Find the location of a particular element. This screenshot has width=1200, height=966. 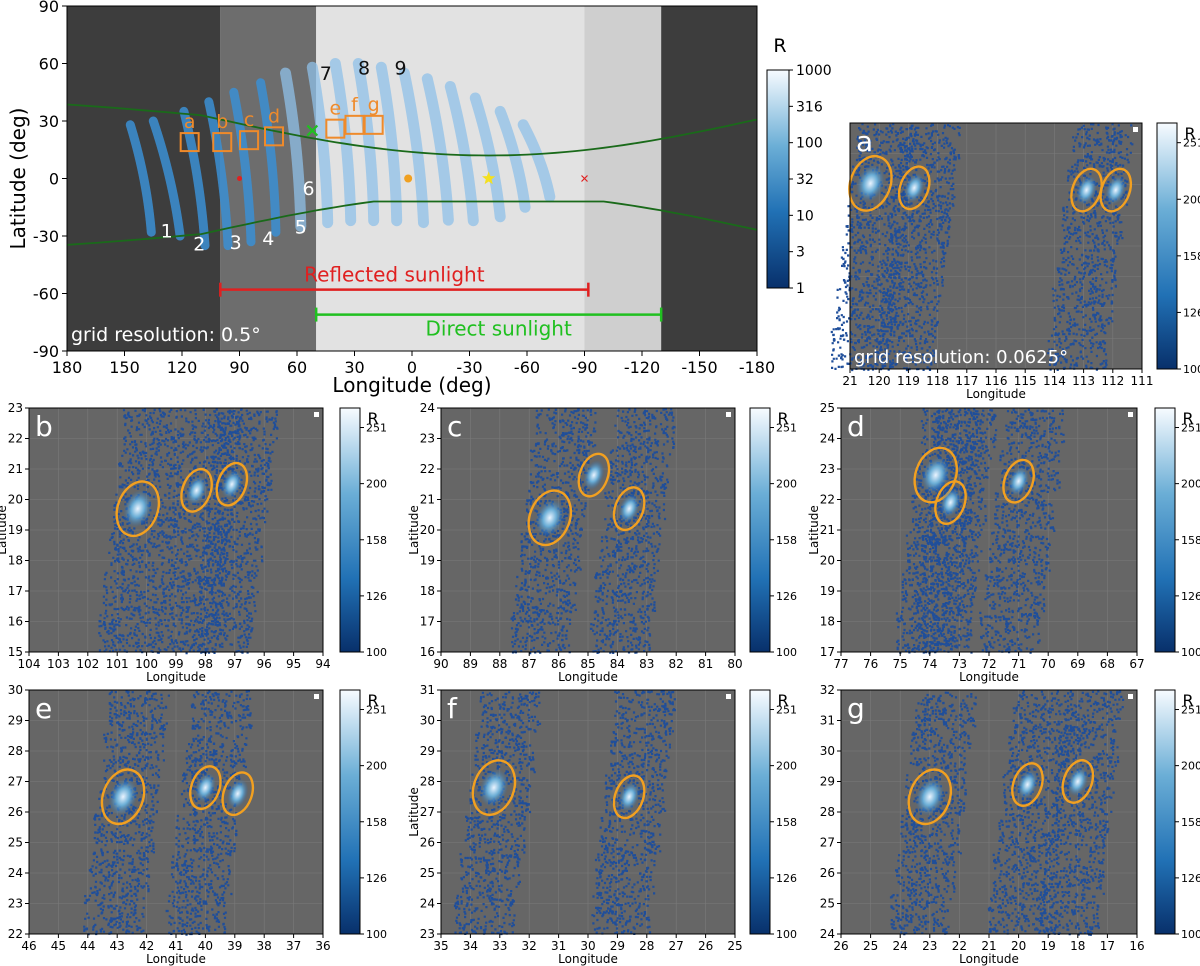

x-tick-label: -60 is located at coordinates (527, 367).